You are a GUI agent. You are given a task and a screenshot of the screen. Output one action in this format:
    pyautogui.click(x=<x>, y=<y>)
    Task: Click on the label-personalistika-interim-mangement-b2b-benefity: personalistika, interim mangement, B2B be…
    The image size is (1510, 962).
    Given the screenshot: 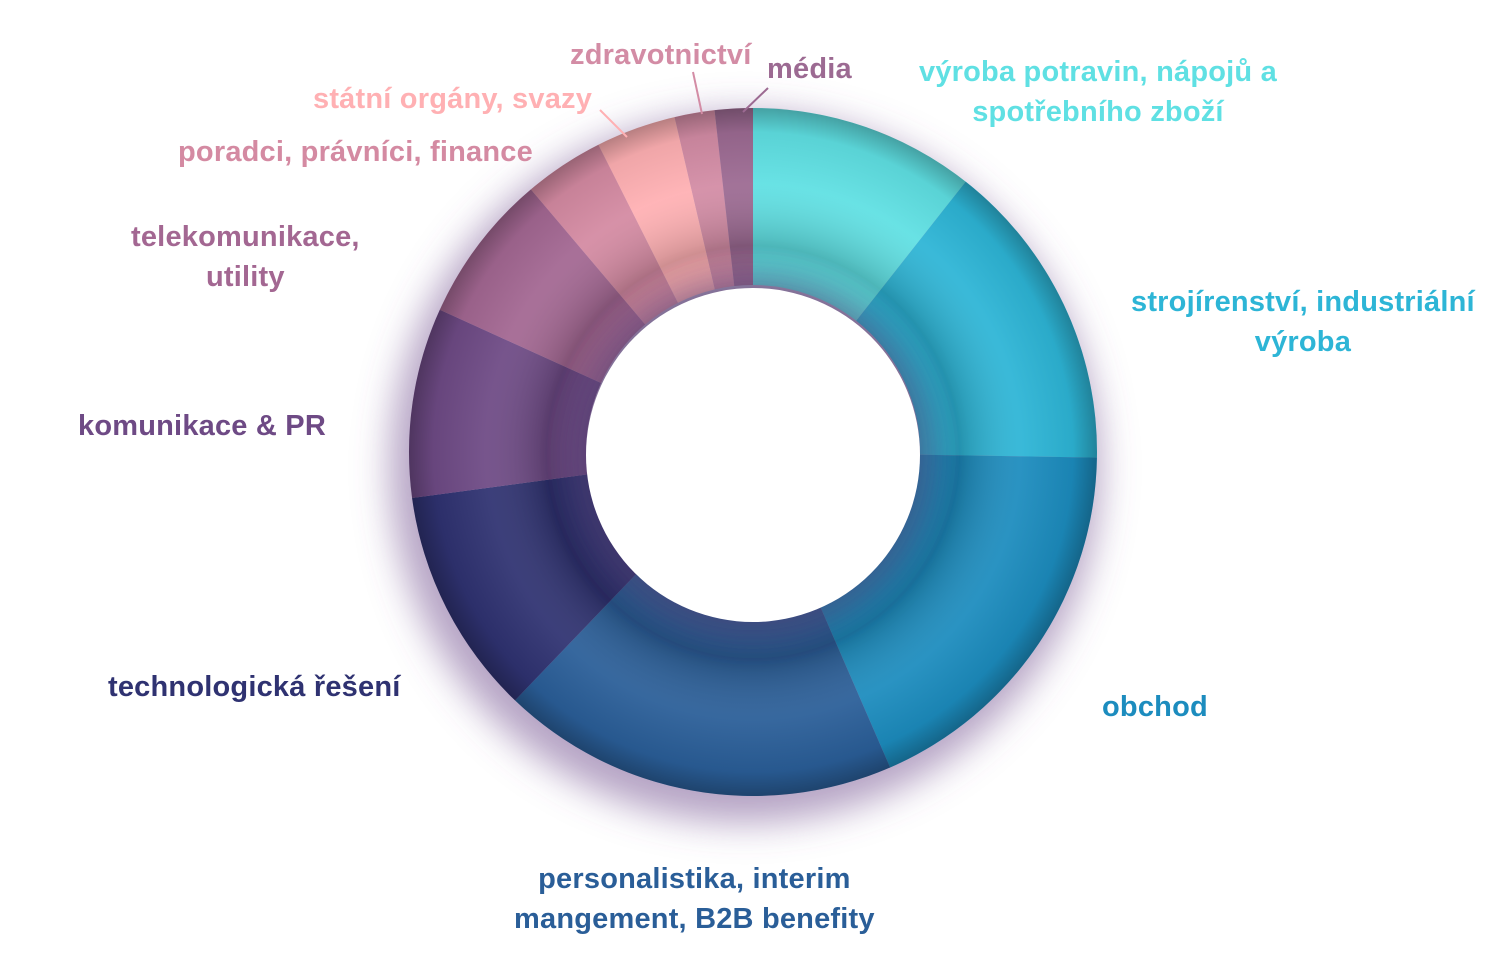 What is the action you would take?
    pyautogui.click(x=694, y=899)
    